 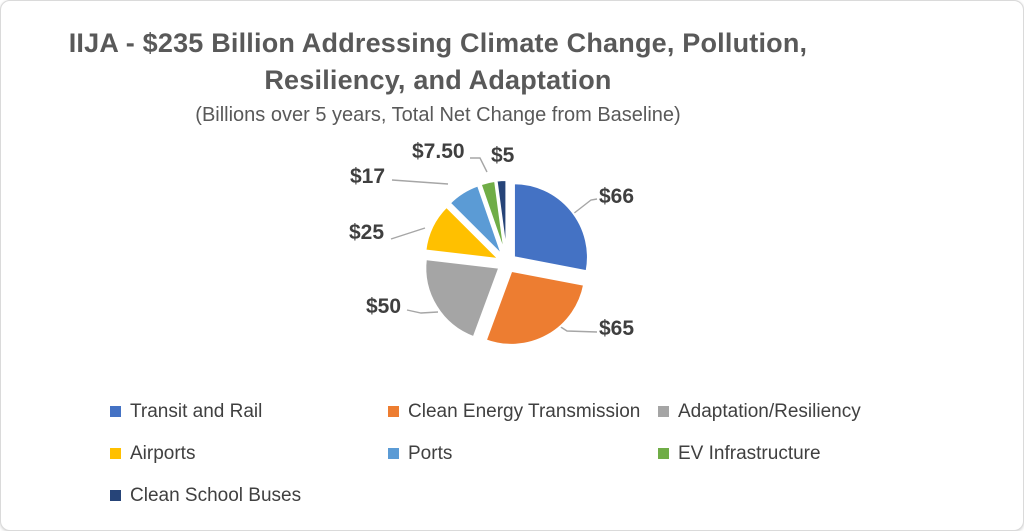 What do you see at coordinates (523, 453) in the screenshot?
I see `legend-item-ports: Ports` at bounding box center [523, 453].